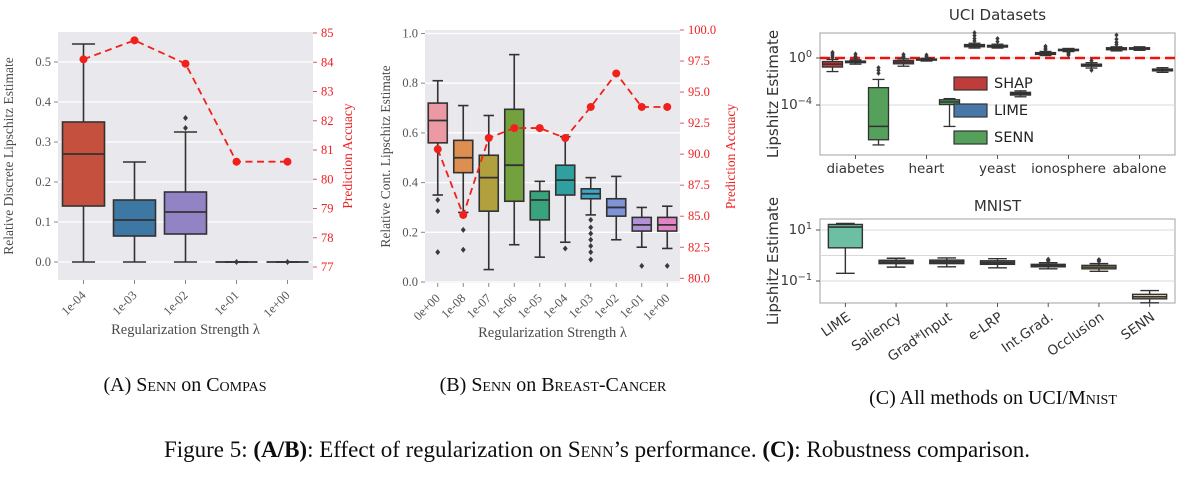 The width and height of the screenshot is (1194, 483). Describe the element at coordinates (327, 92) in the screenshot. I see `y-right-tick-label: 83` at that location.